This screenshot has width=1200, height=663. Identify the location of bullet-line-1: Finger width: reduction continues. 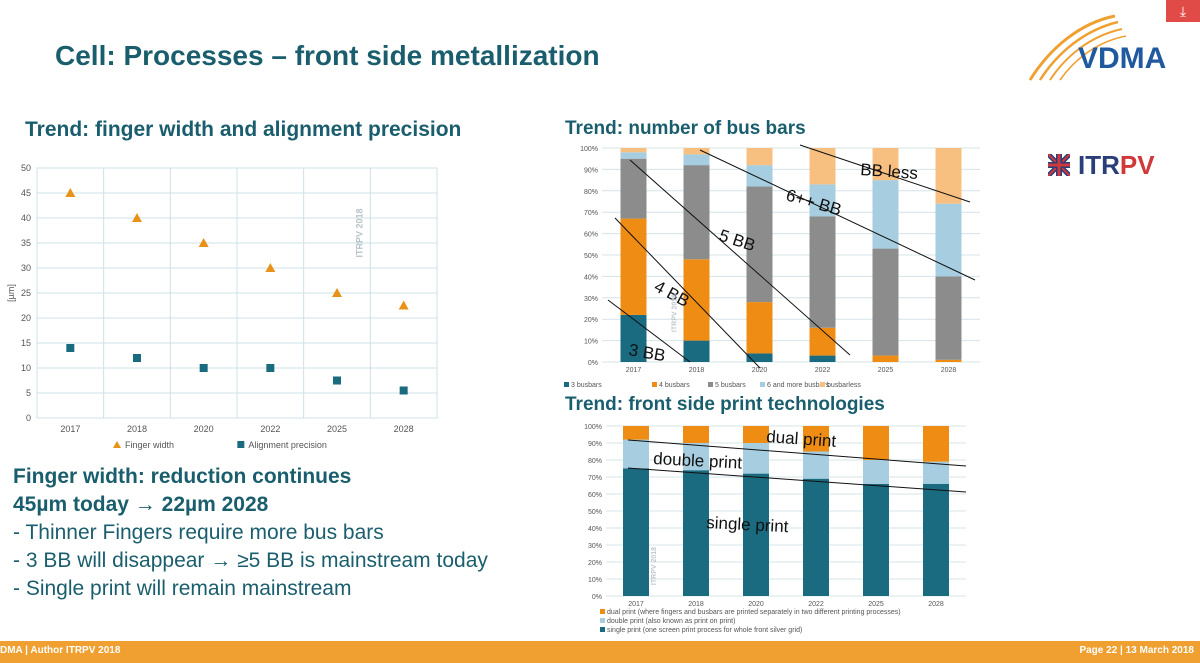
(182, 476).